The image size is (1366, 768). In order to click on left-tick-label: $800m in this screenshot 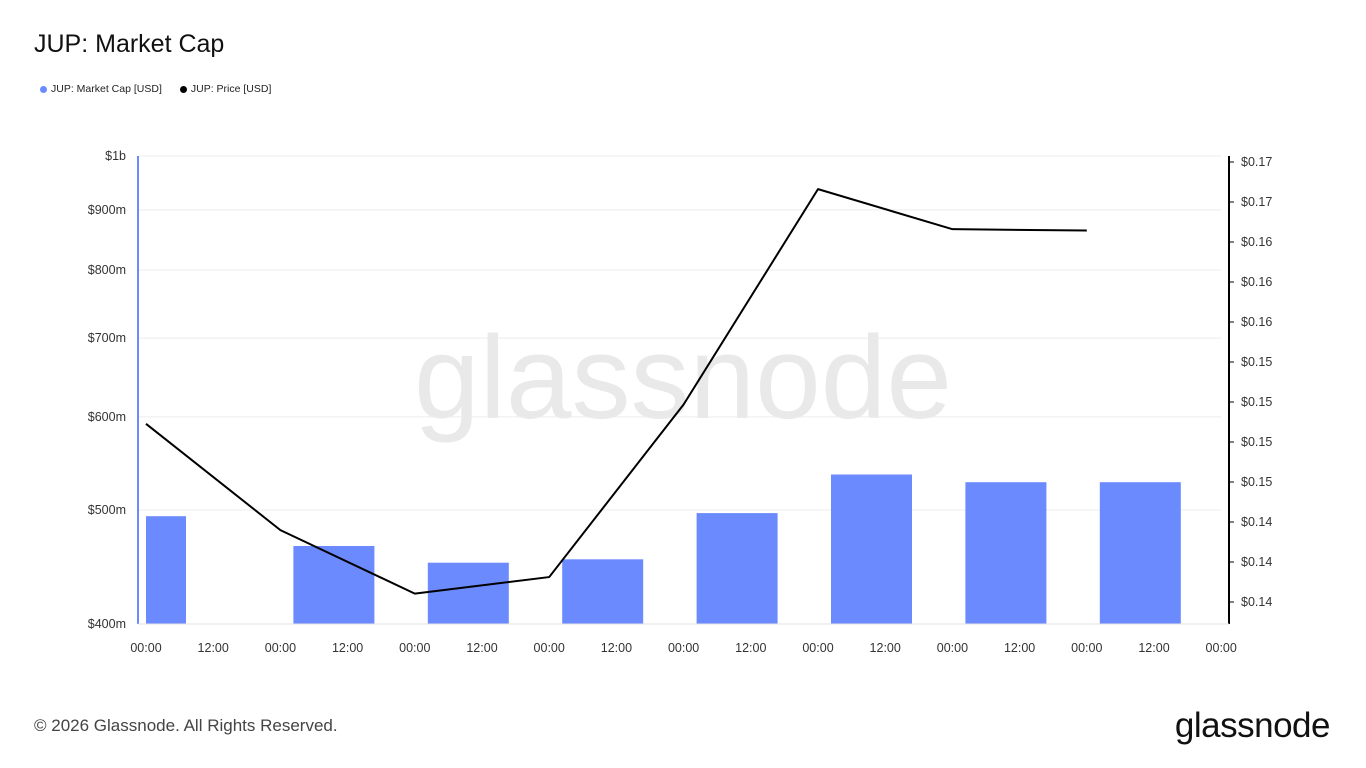, I will do `click(107, 270)`.